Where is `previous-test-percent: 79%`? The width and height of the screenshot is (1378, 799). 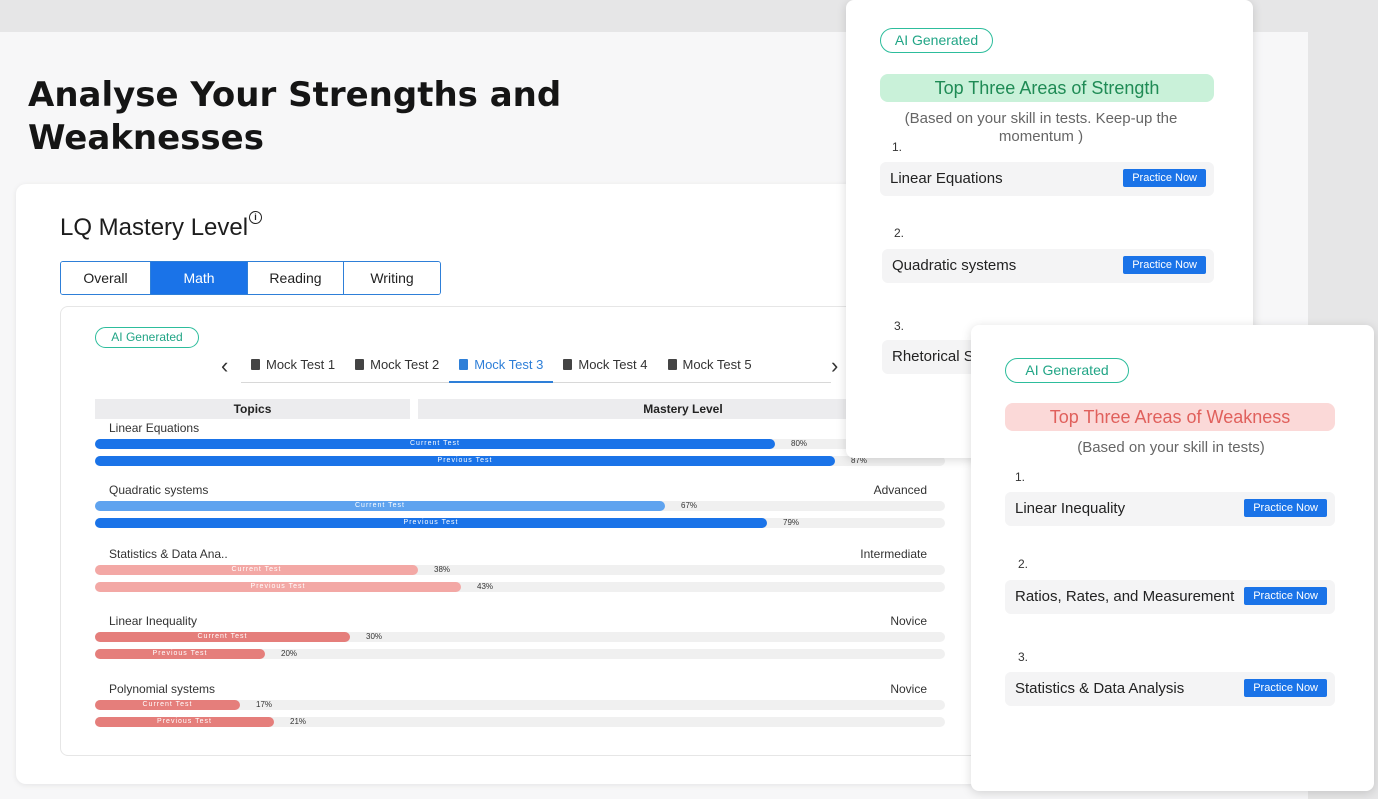
previous-test-percent: 79% is located at coordinates (791, 522).